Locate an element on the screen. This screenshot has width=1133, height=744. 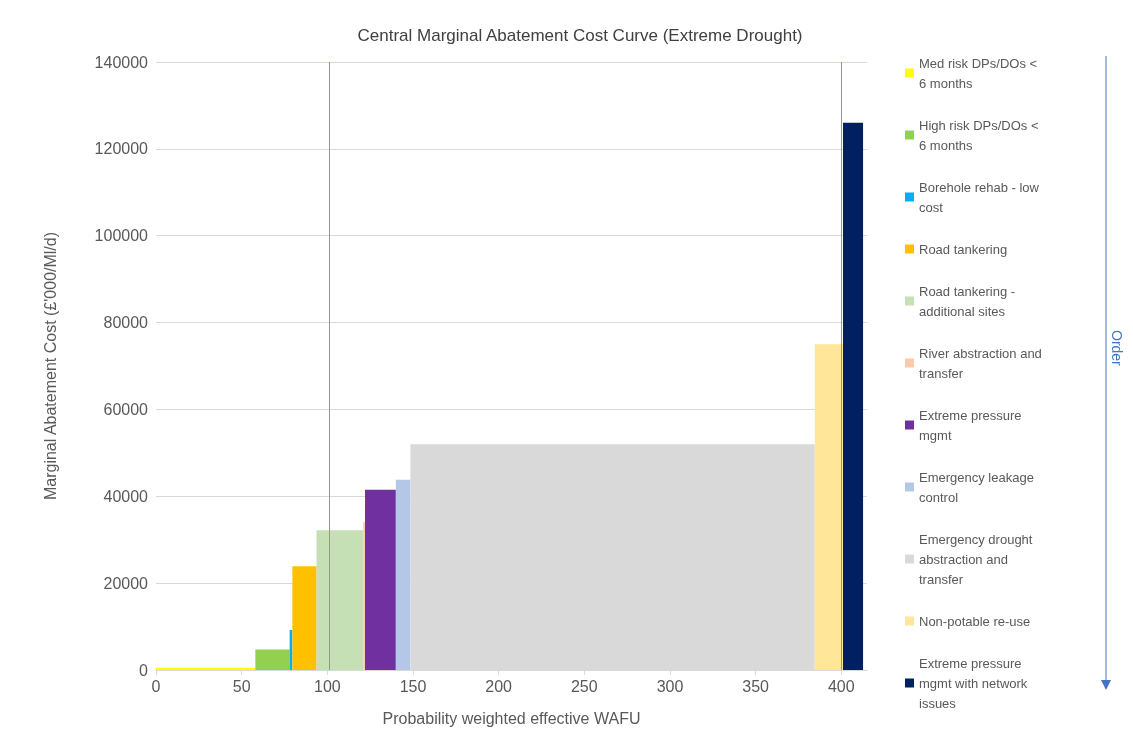
x-tick-label: 300 is located at coordinates (670, 686).